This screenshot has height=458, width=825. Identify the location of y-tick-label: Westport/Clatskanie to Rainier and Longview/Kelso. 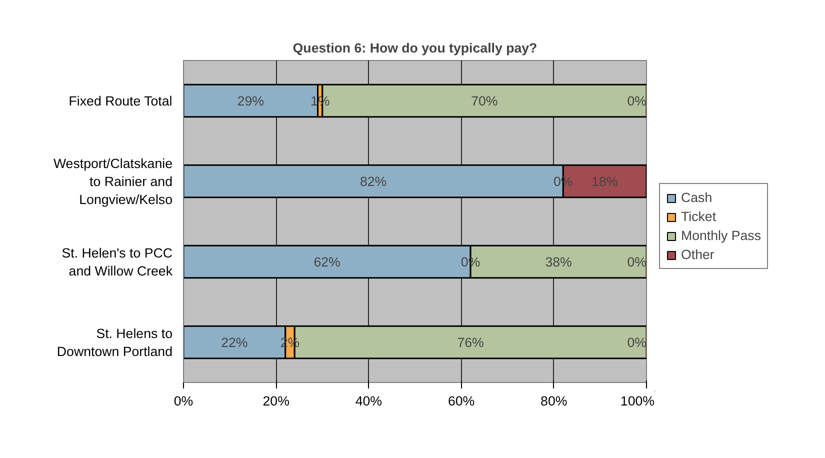
(113, 181).